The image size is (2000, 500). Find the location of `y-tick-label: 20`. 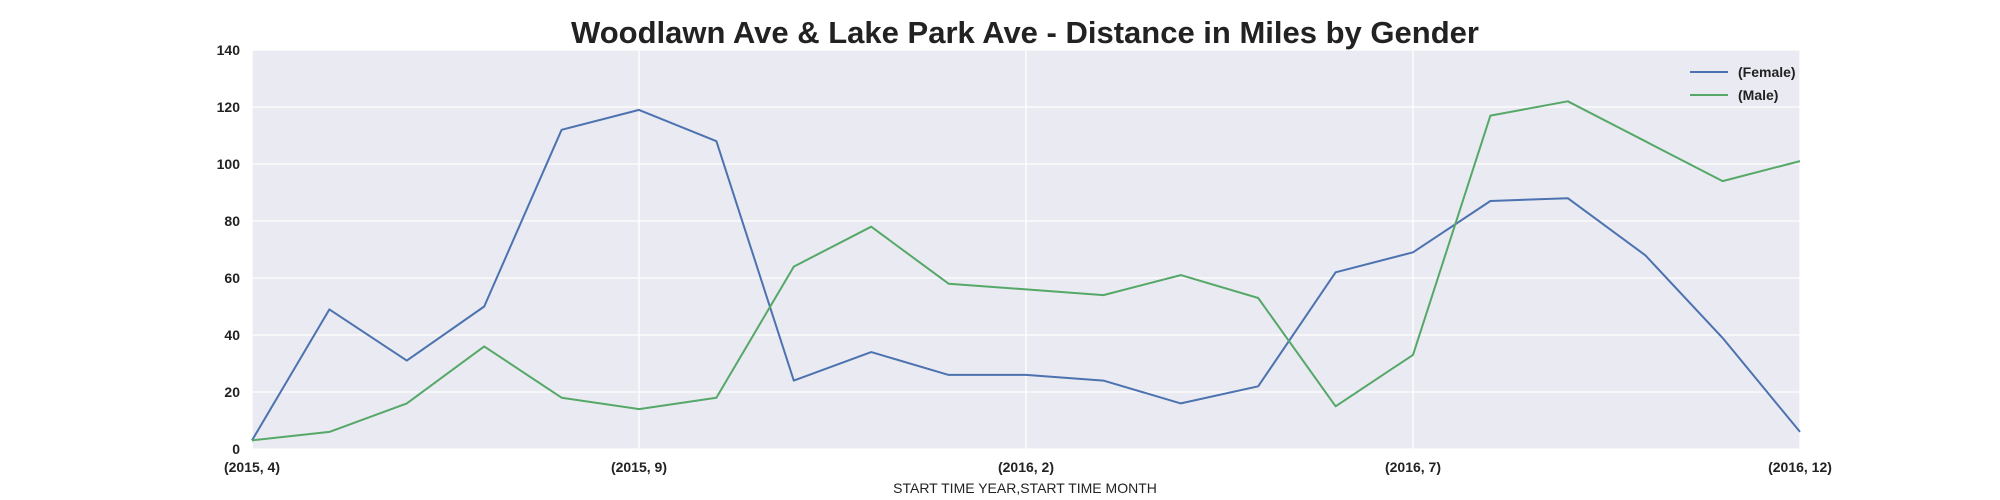

y-tick-label: 20 is located at coordinates (232, 392).